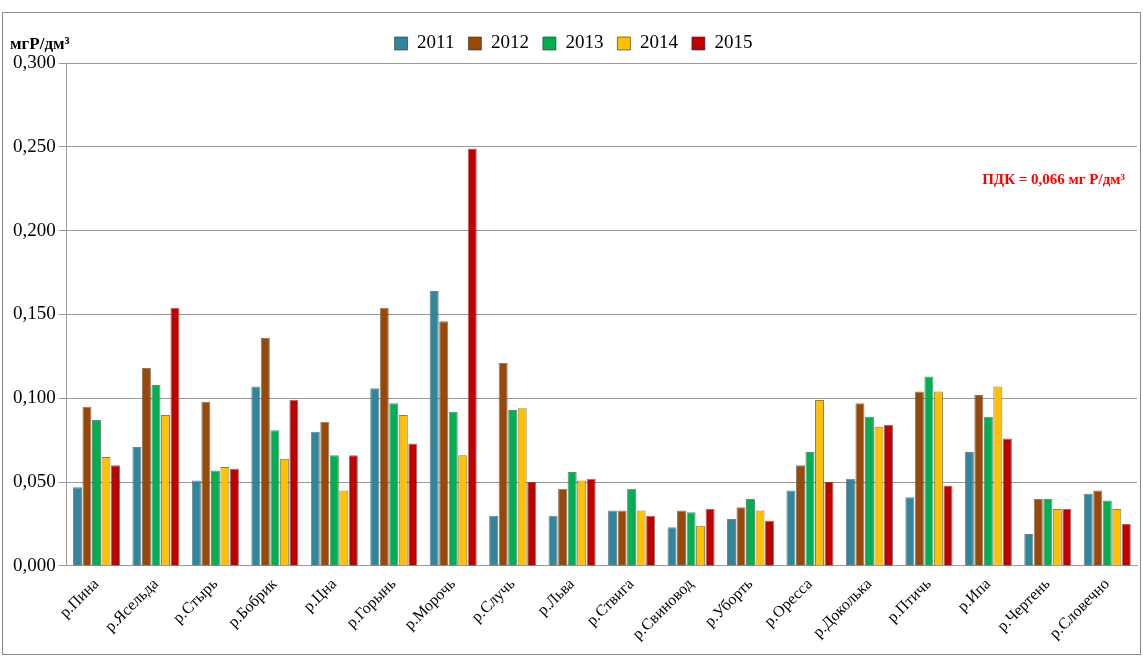 This screenshot has height=657, width=1143. What do you see at coordinates (584, 42) in the screenshot?
I see `legend-label: 2013` at bounding box center [584, 42].